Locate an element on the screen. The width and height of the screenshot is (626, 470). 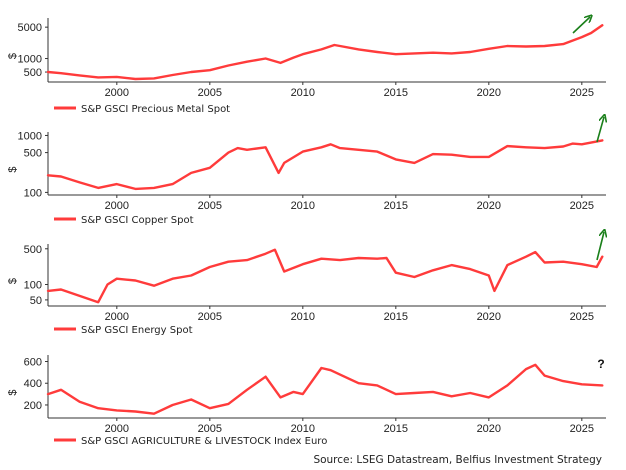
legend-label: S&P GSCI Precious Metal Spot is located at coordinates (155, 109).